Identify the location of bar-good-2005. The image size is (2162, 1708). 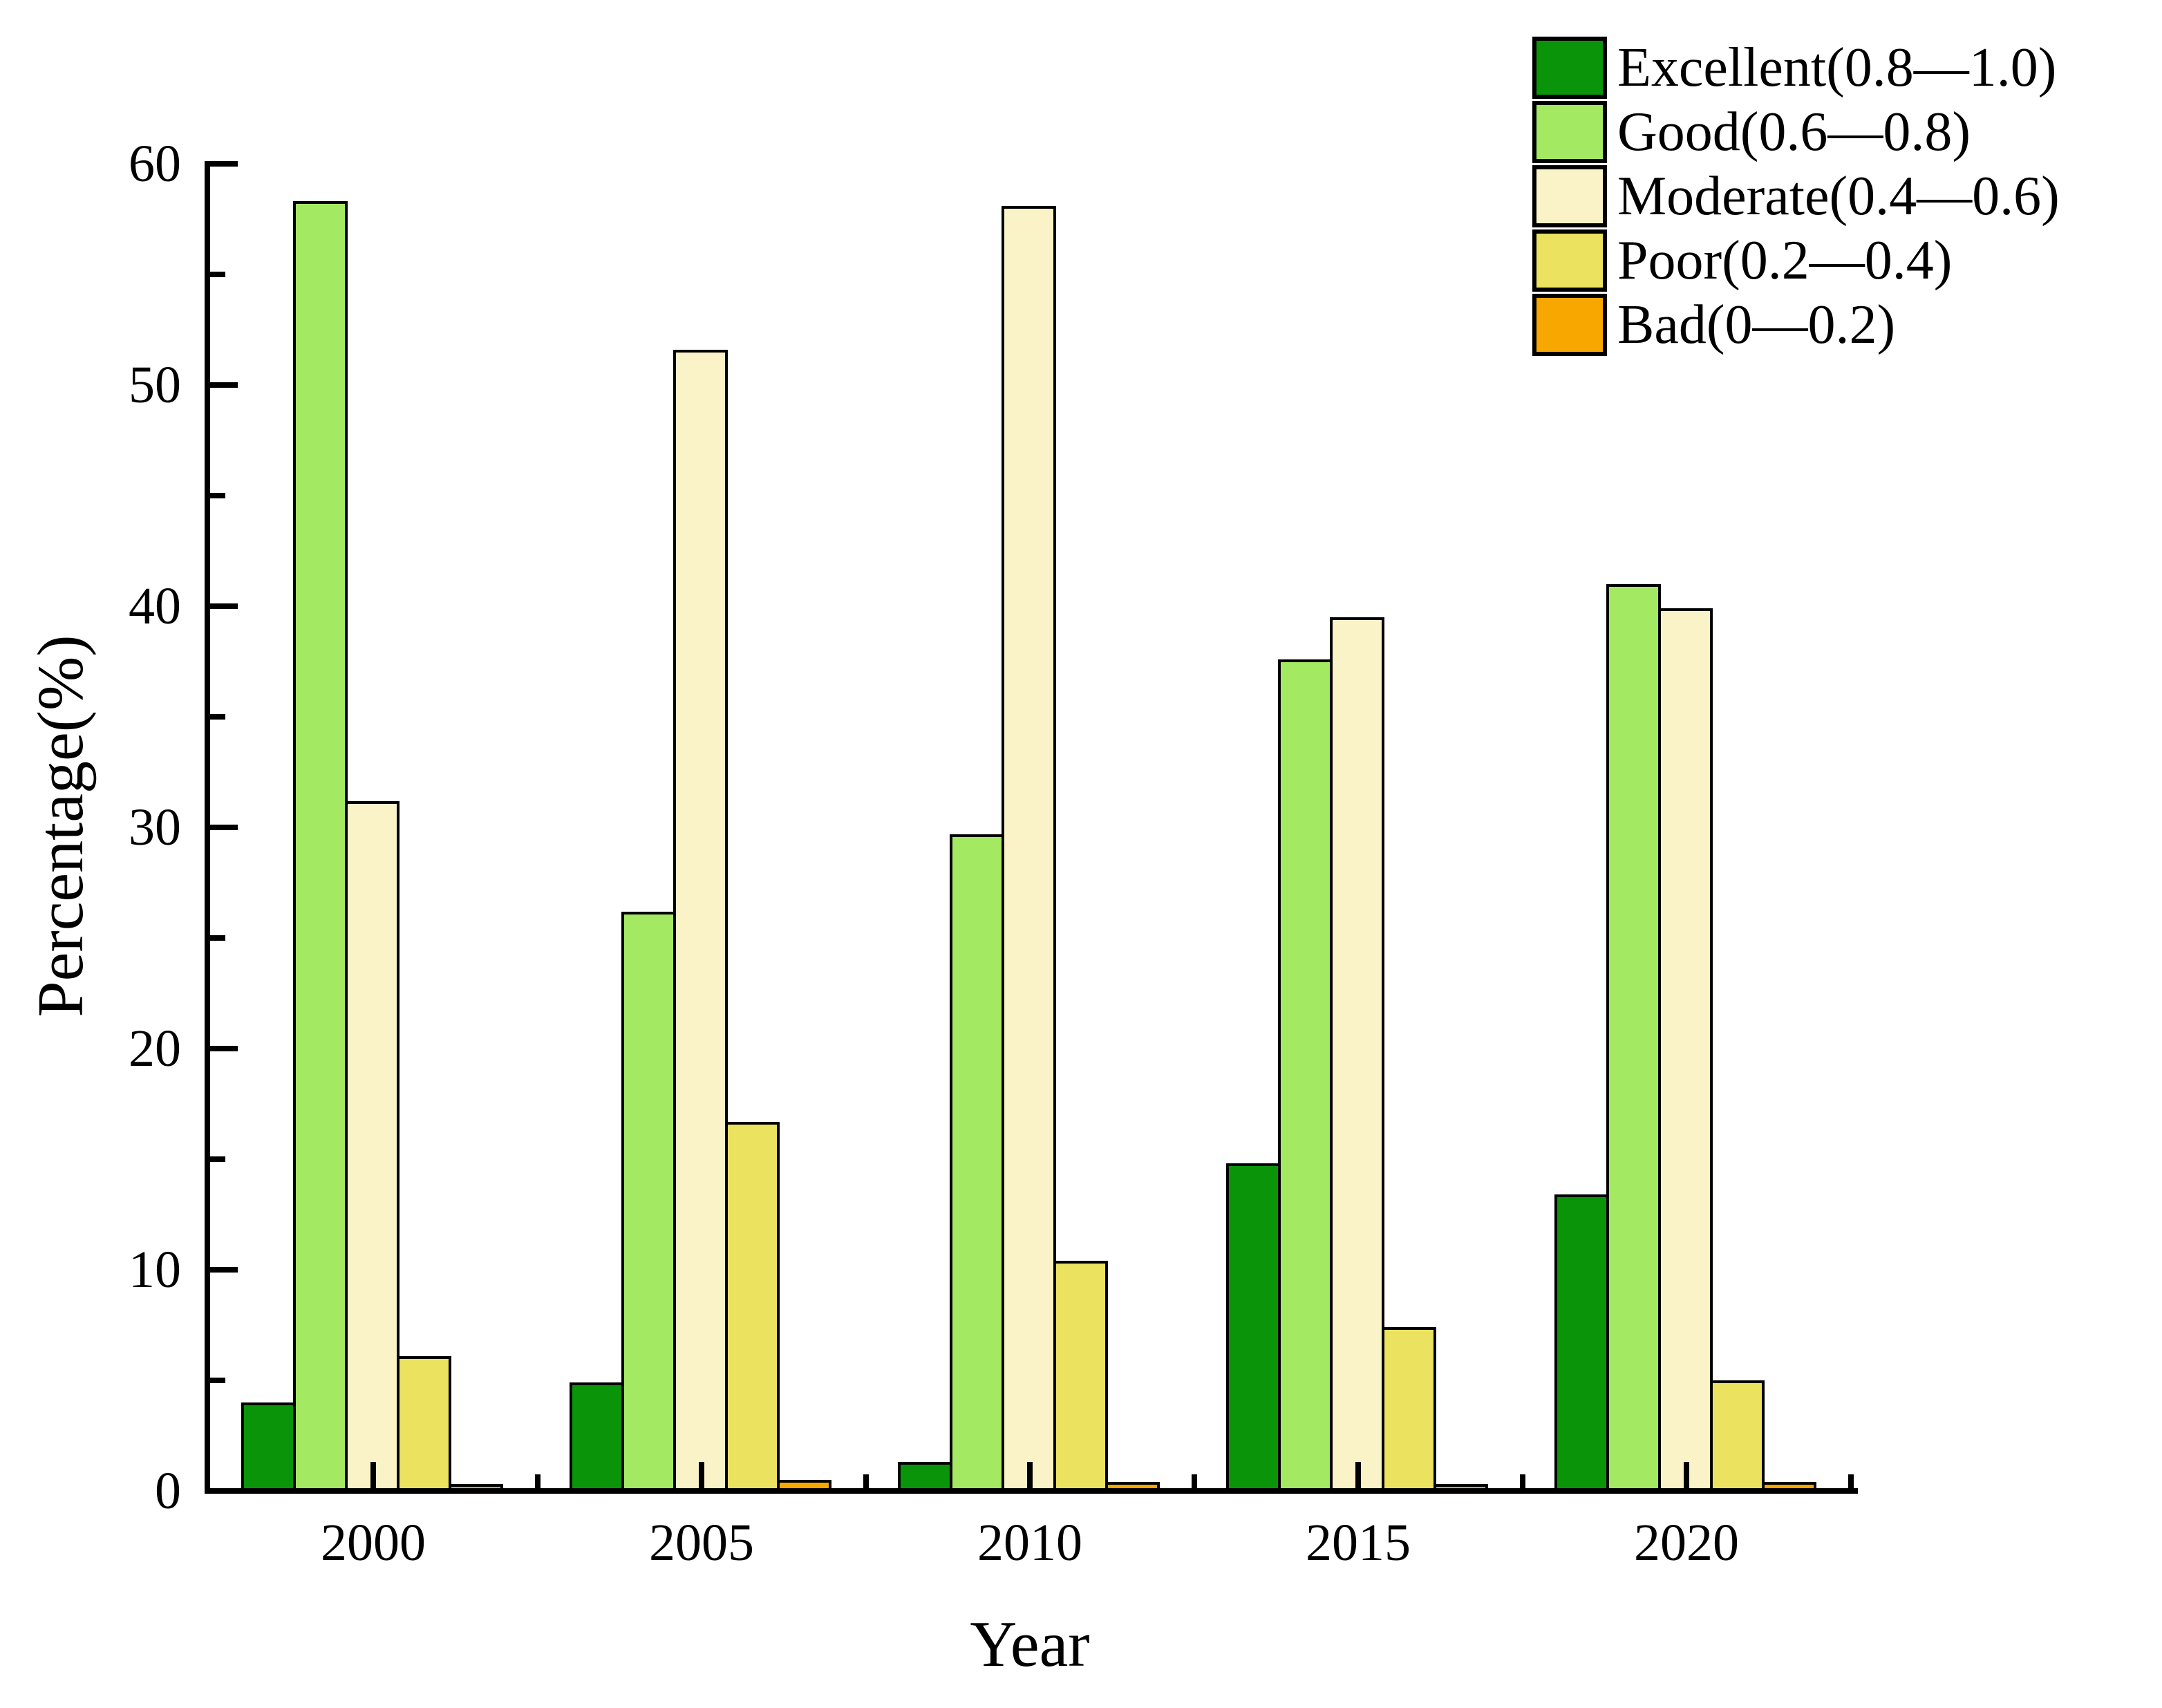
(648, 1201).